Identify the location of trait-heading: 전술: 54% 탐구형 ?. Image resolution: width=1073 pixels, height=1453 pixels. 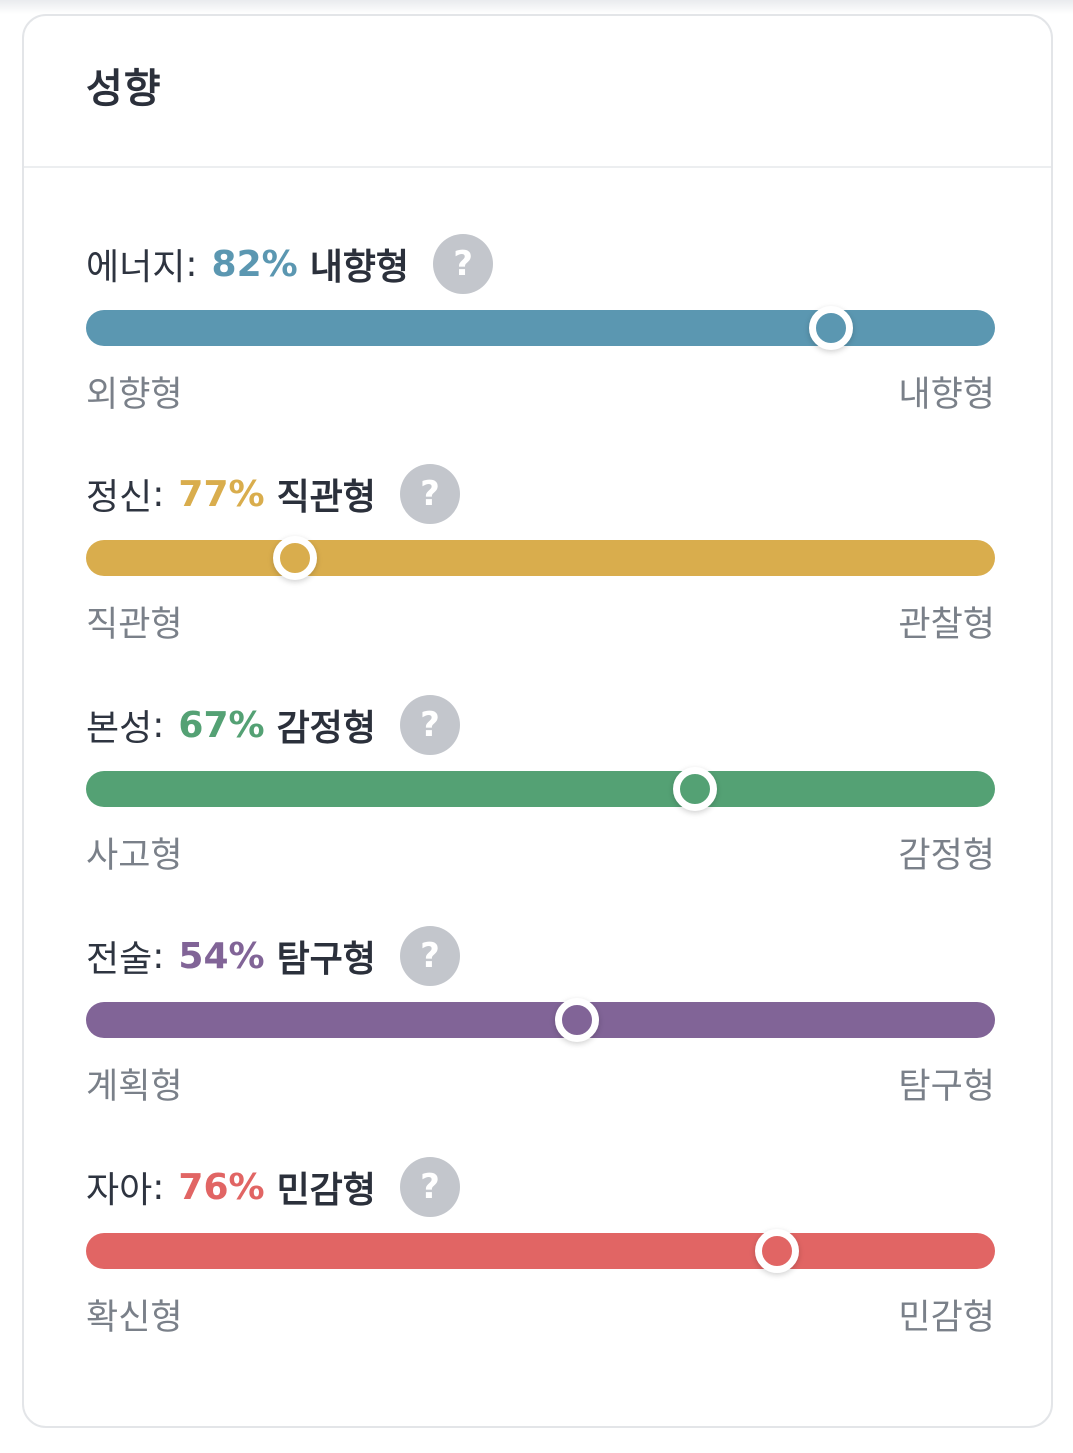
(273, 956).